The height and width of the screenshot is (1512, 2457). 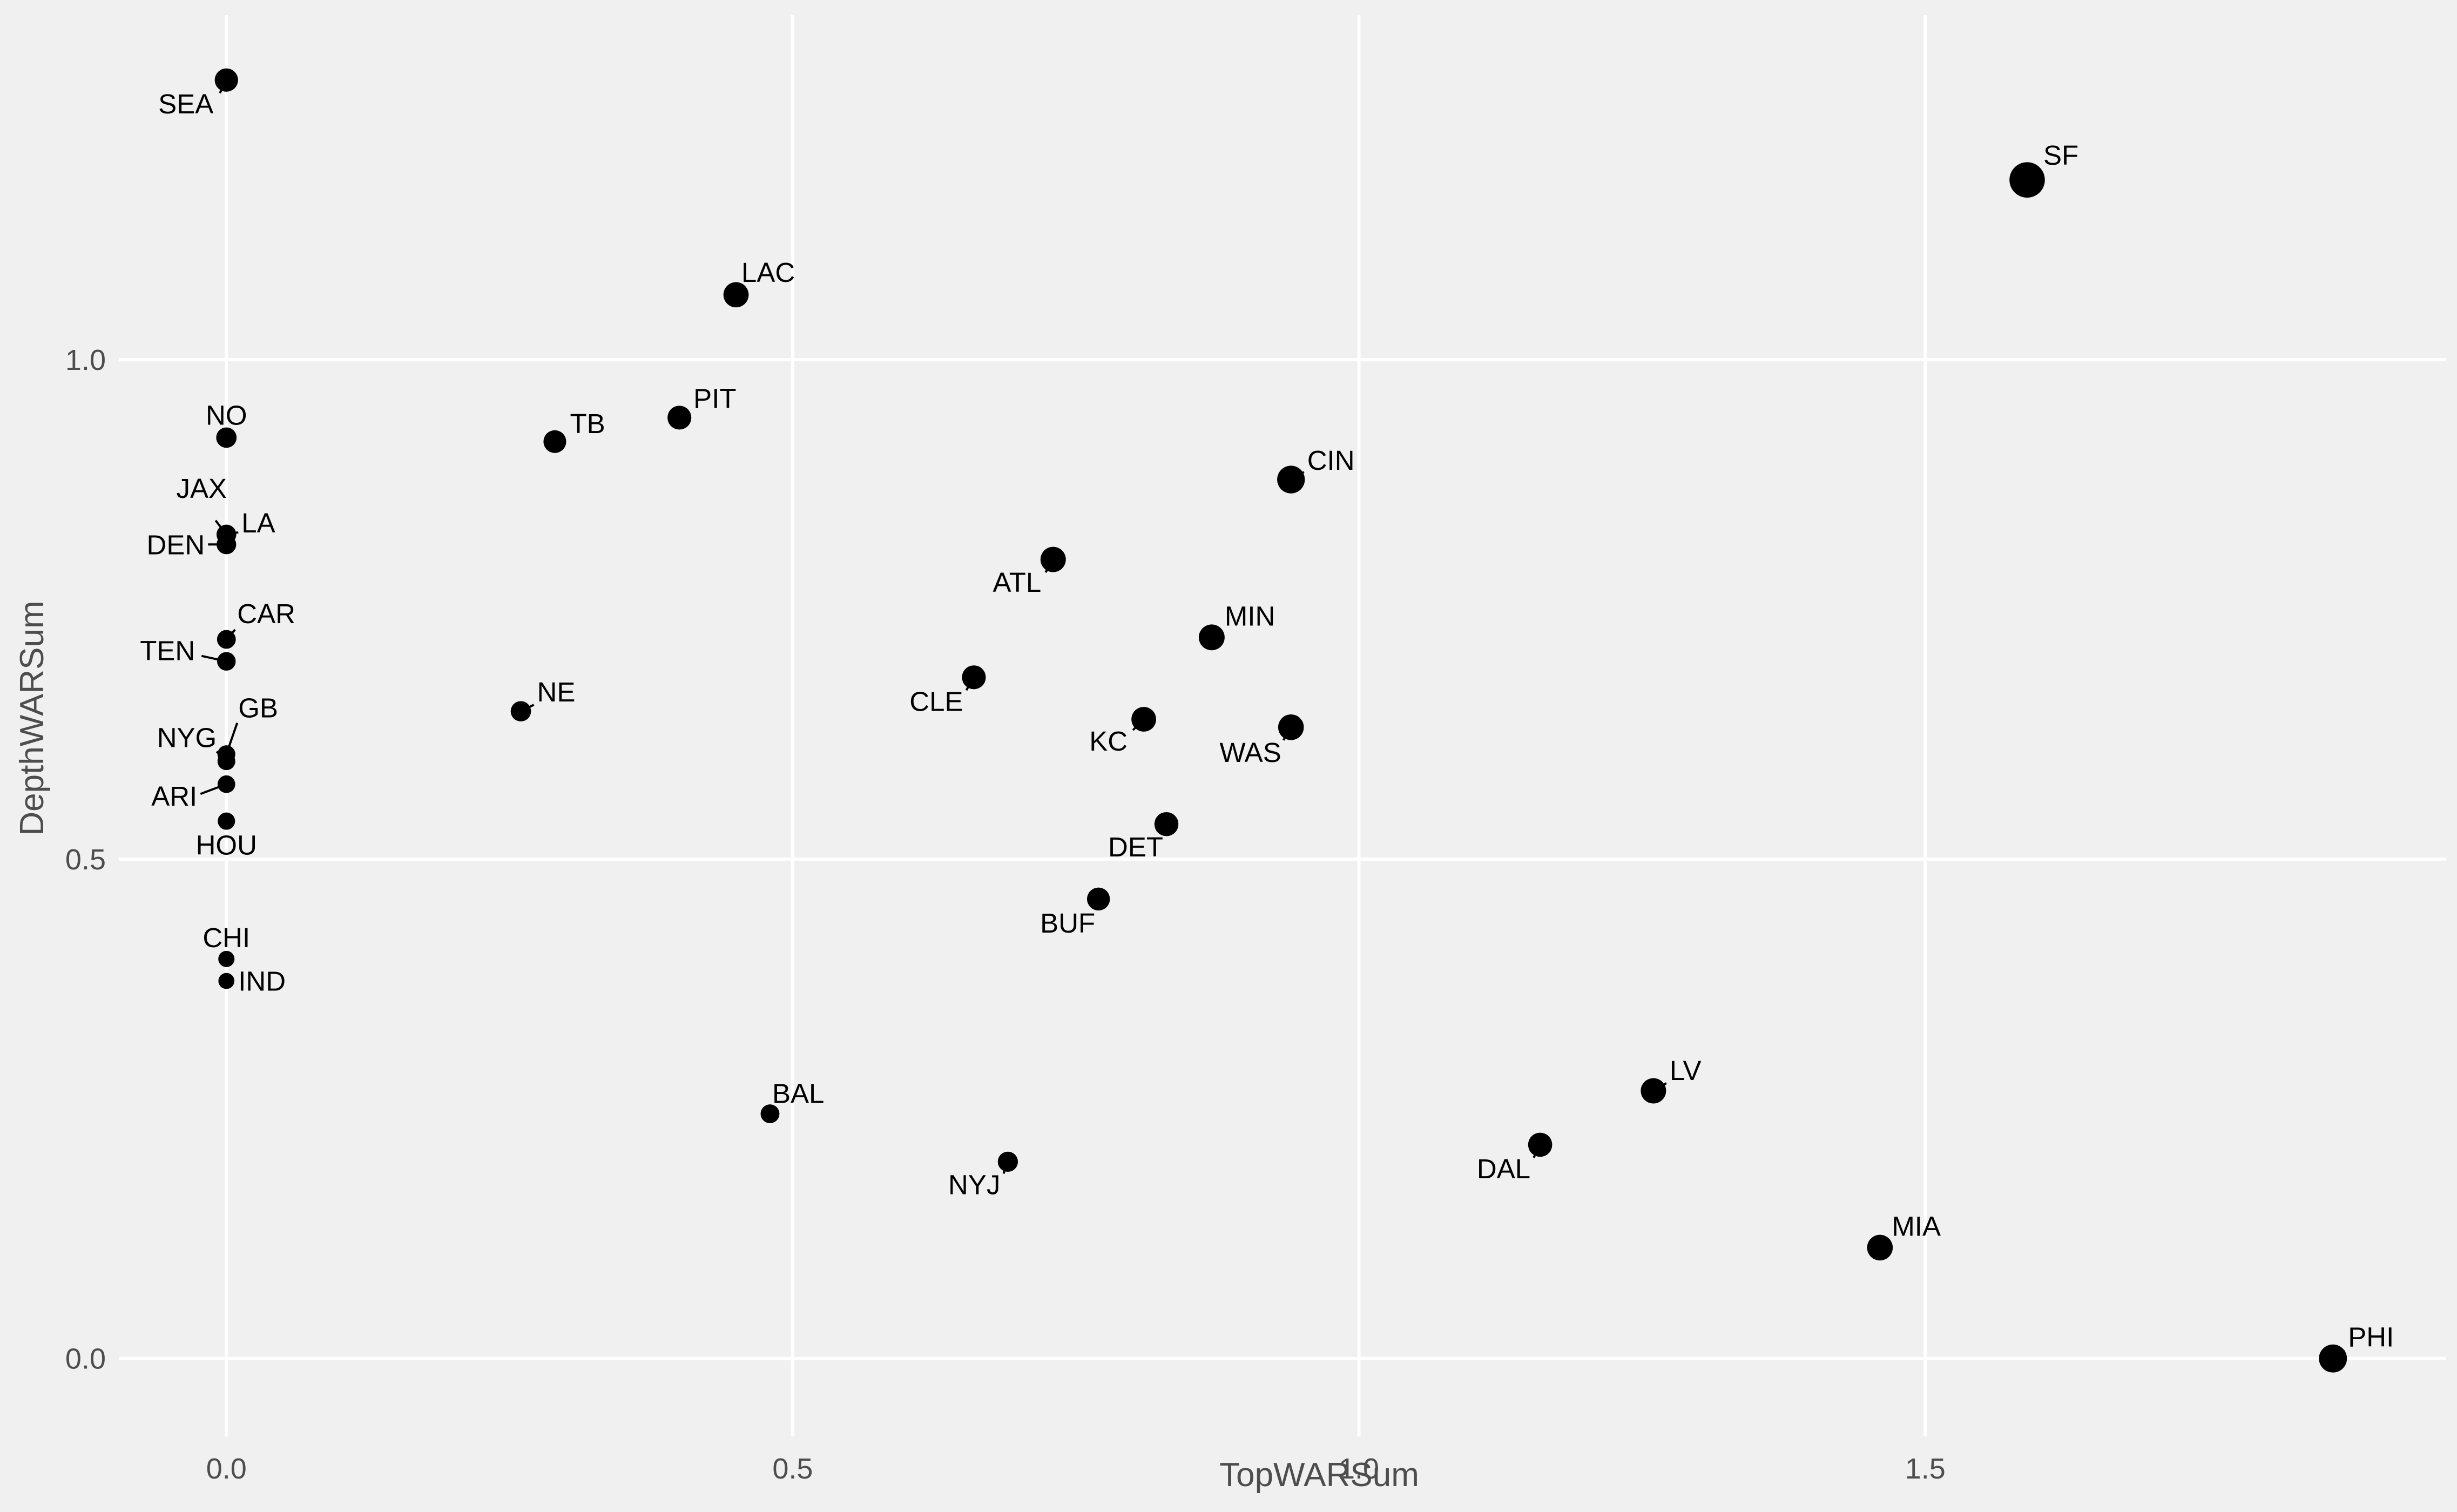 I want to click on y-axis-title: DepthWARSum, so click(x=32, y=717).